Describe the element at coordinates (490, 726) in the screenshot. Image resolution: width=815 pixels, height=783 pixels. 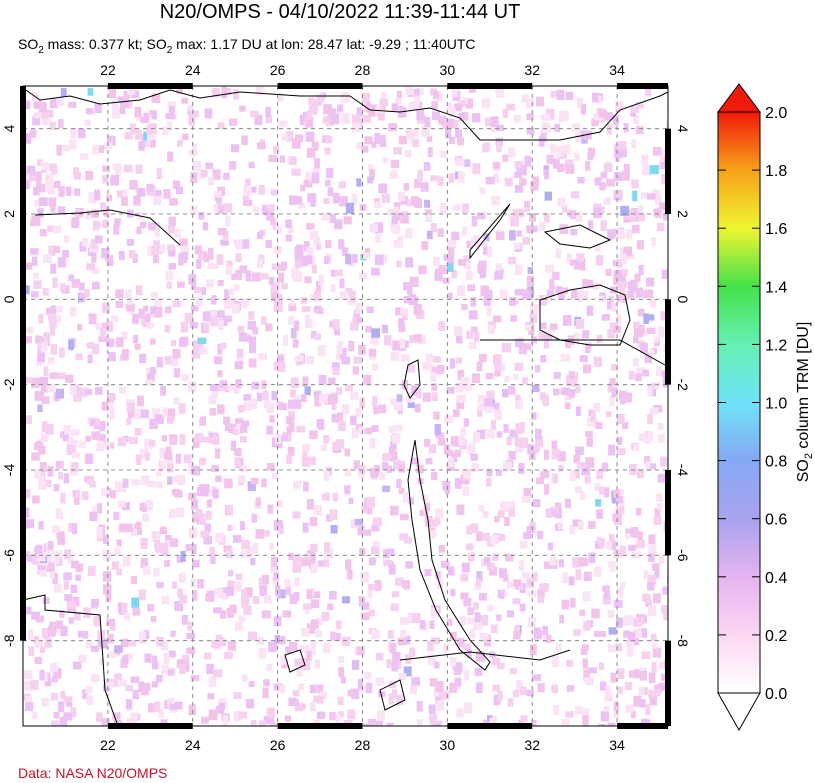
I see `frame-bar` at that location.